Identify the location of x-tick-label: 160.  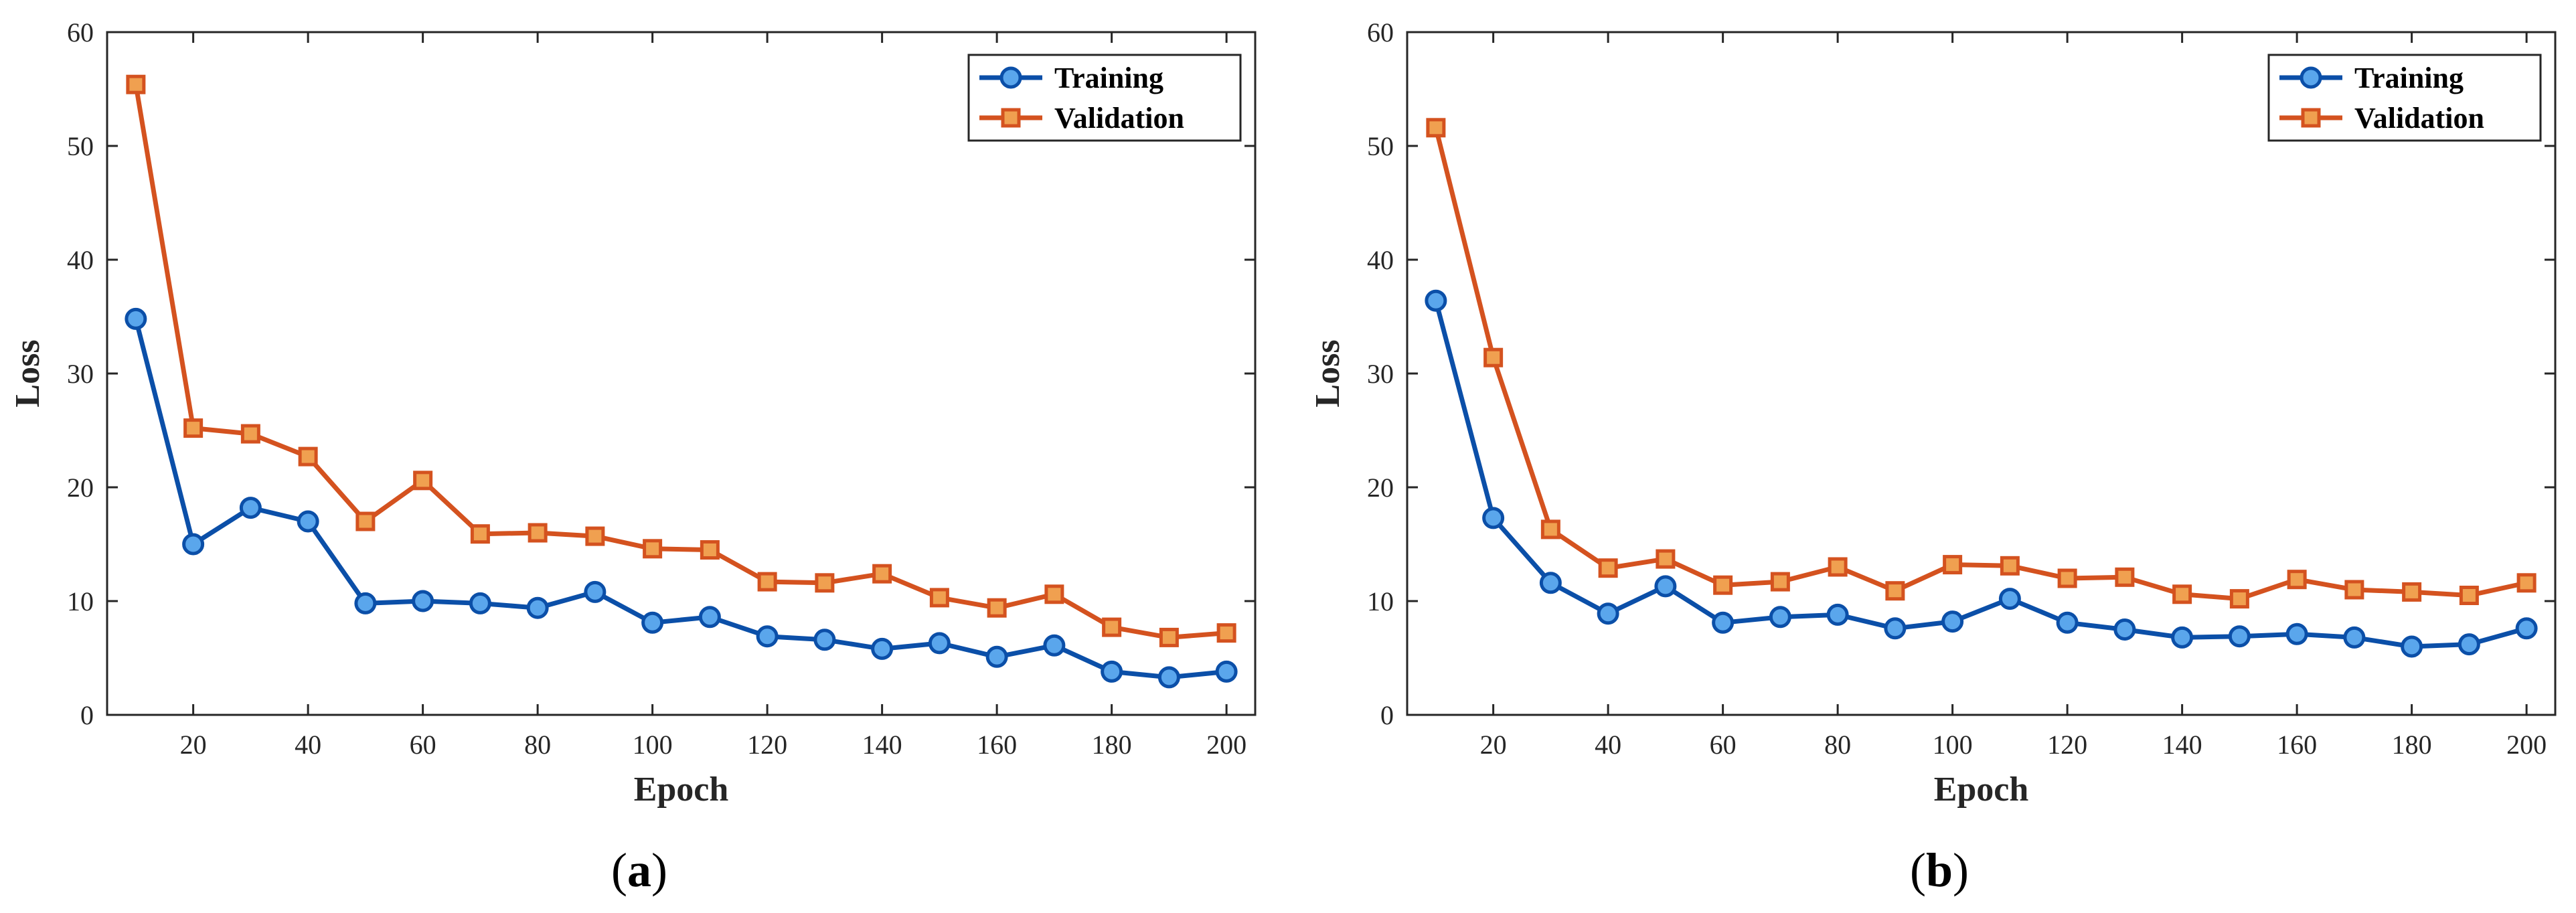
(997, 745).